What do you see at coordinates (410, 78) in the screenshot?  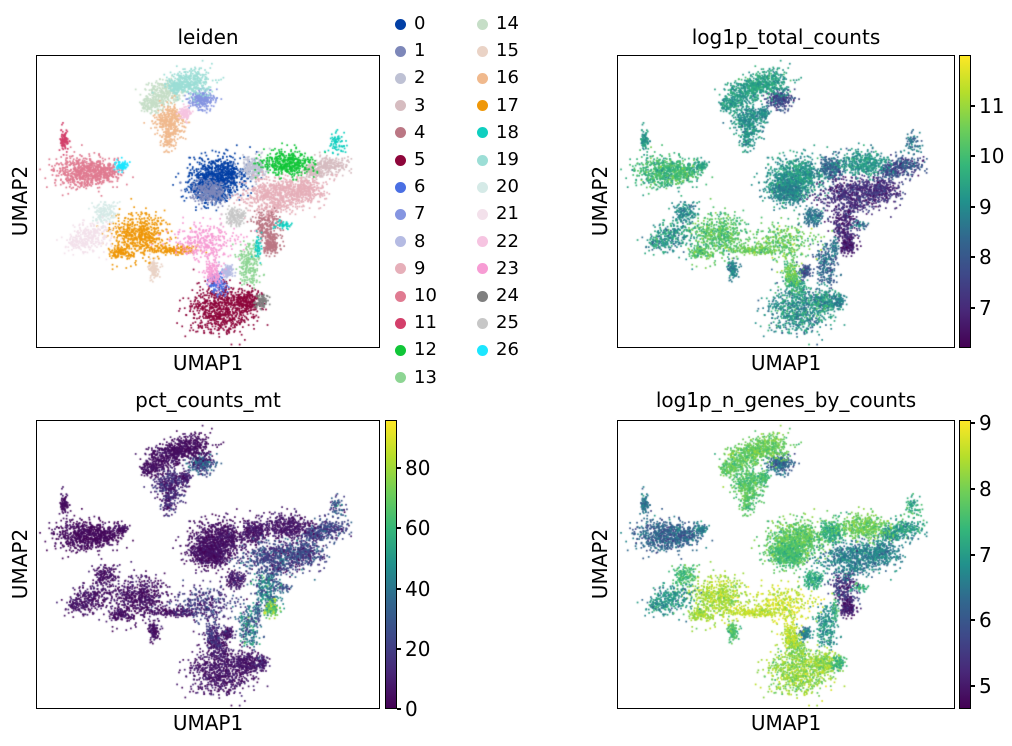 I see `legend-item-2: 2` at bounding box center [410, 78].